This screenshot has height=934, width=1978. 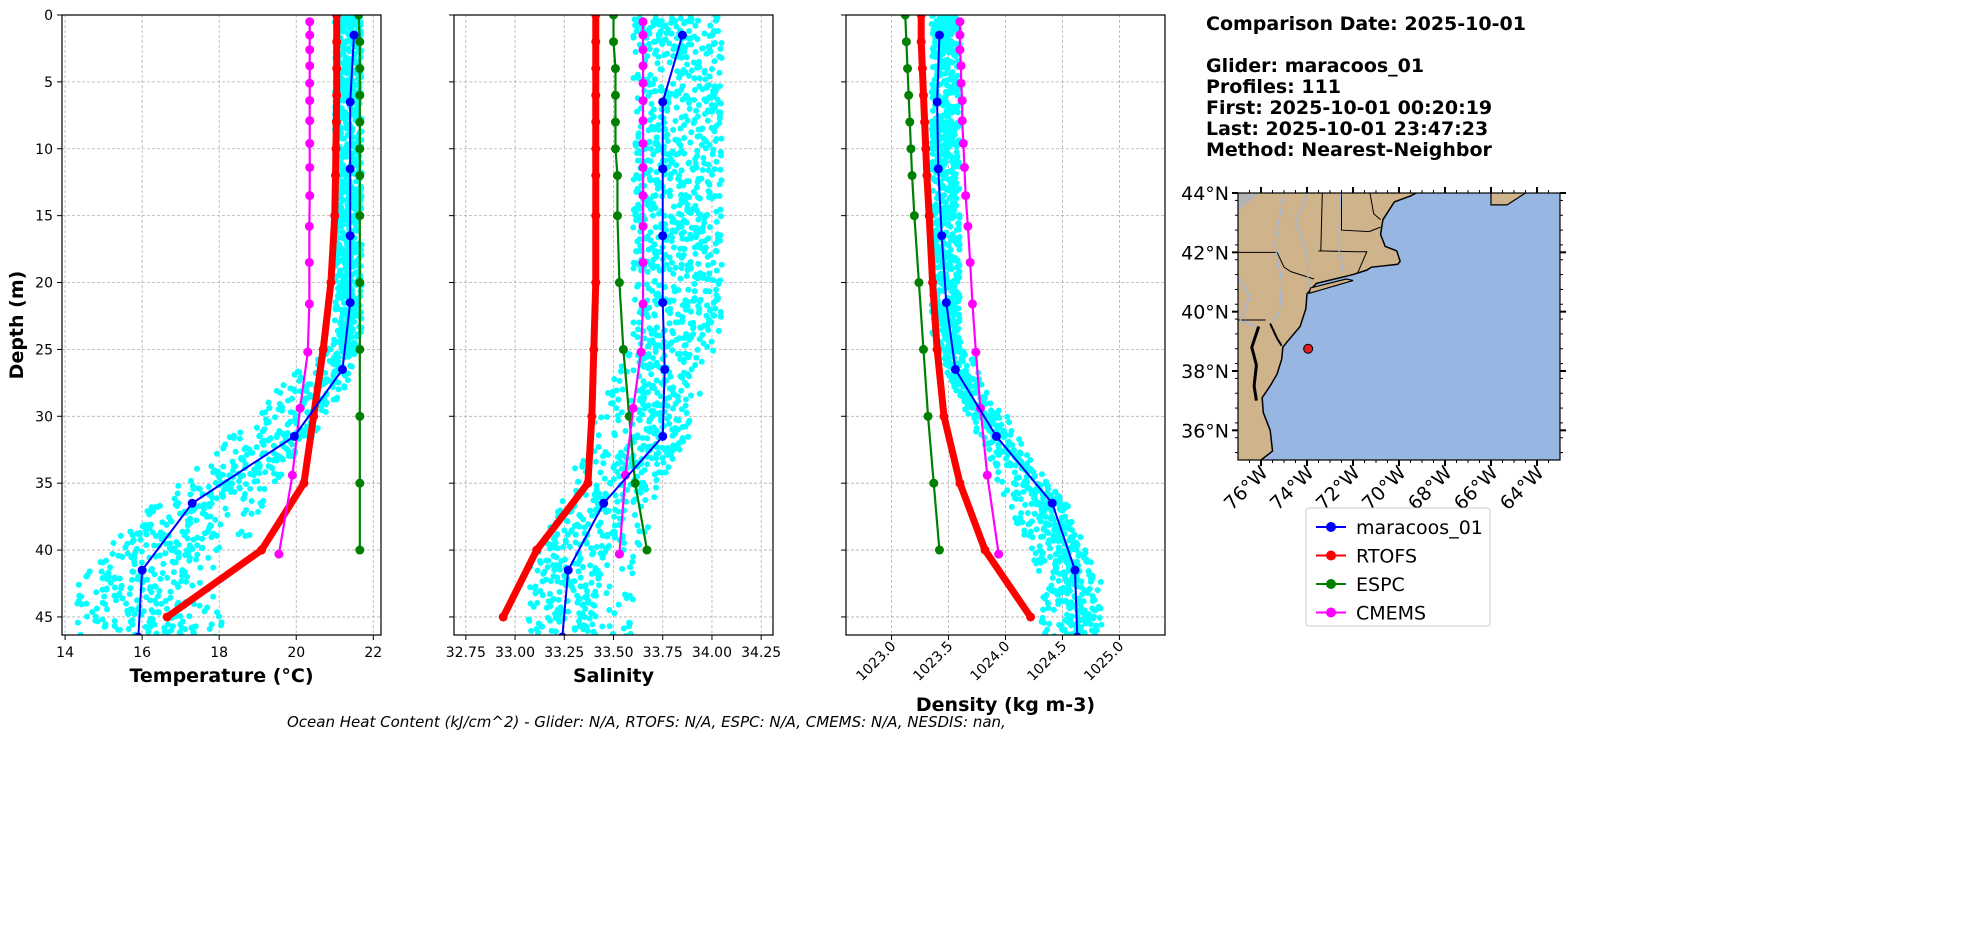 What do you see at coordinates (44, 618) in the screenshot?
I see `y-tick-label: 45` at bounding box center [44, 618].